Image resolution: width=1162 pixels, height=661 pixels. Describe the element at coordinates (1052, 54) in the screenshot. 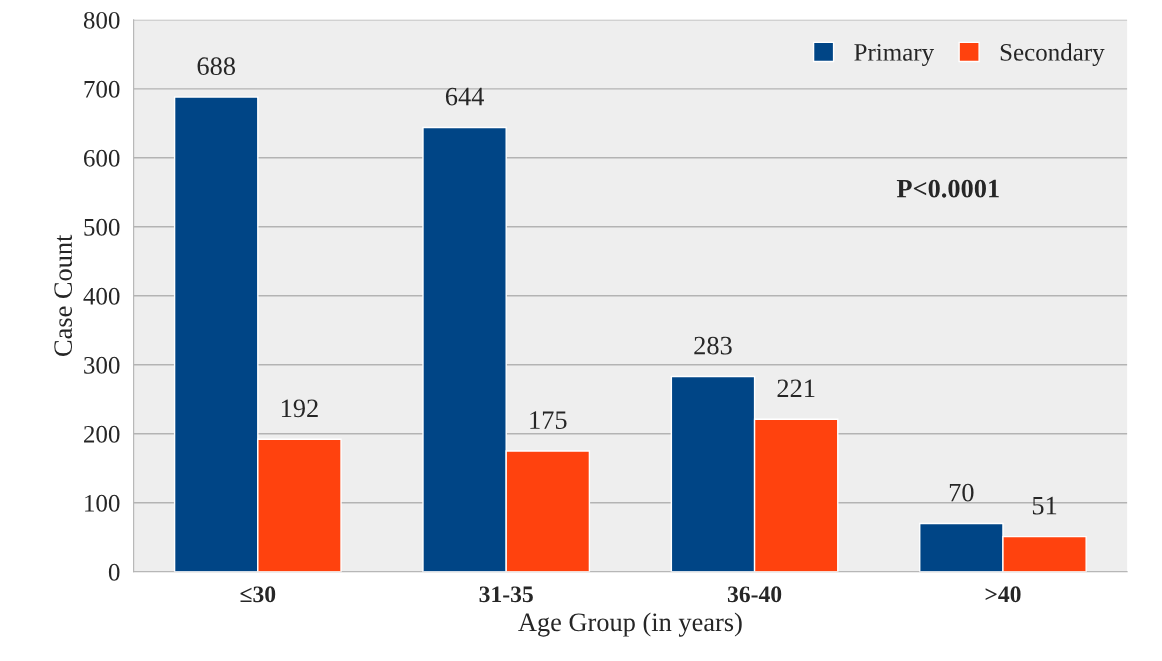

I see `legend-label: Secondary` at that location.